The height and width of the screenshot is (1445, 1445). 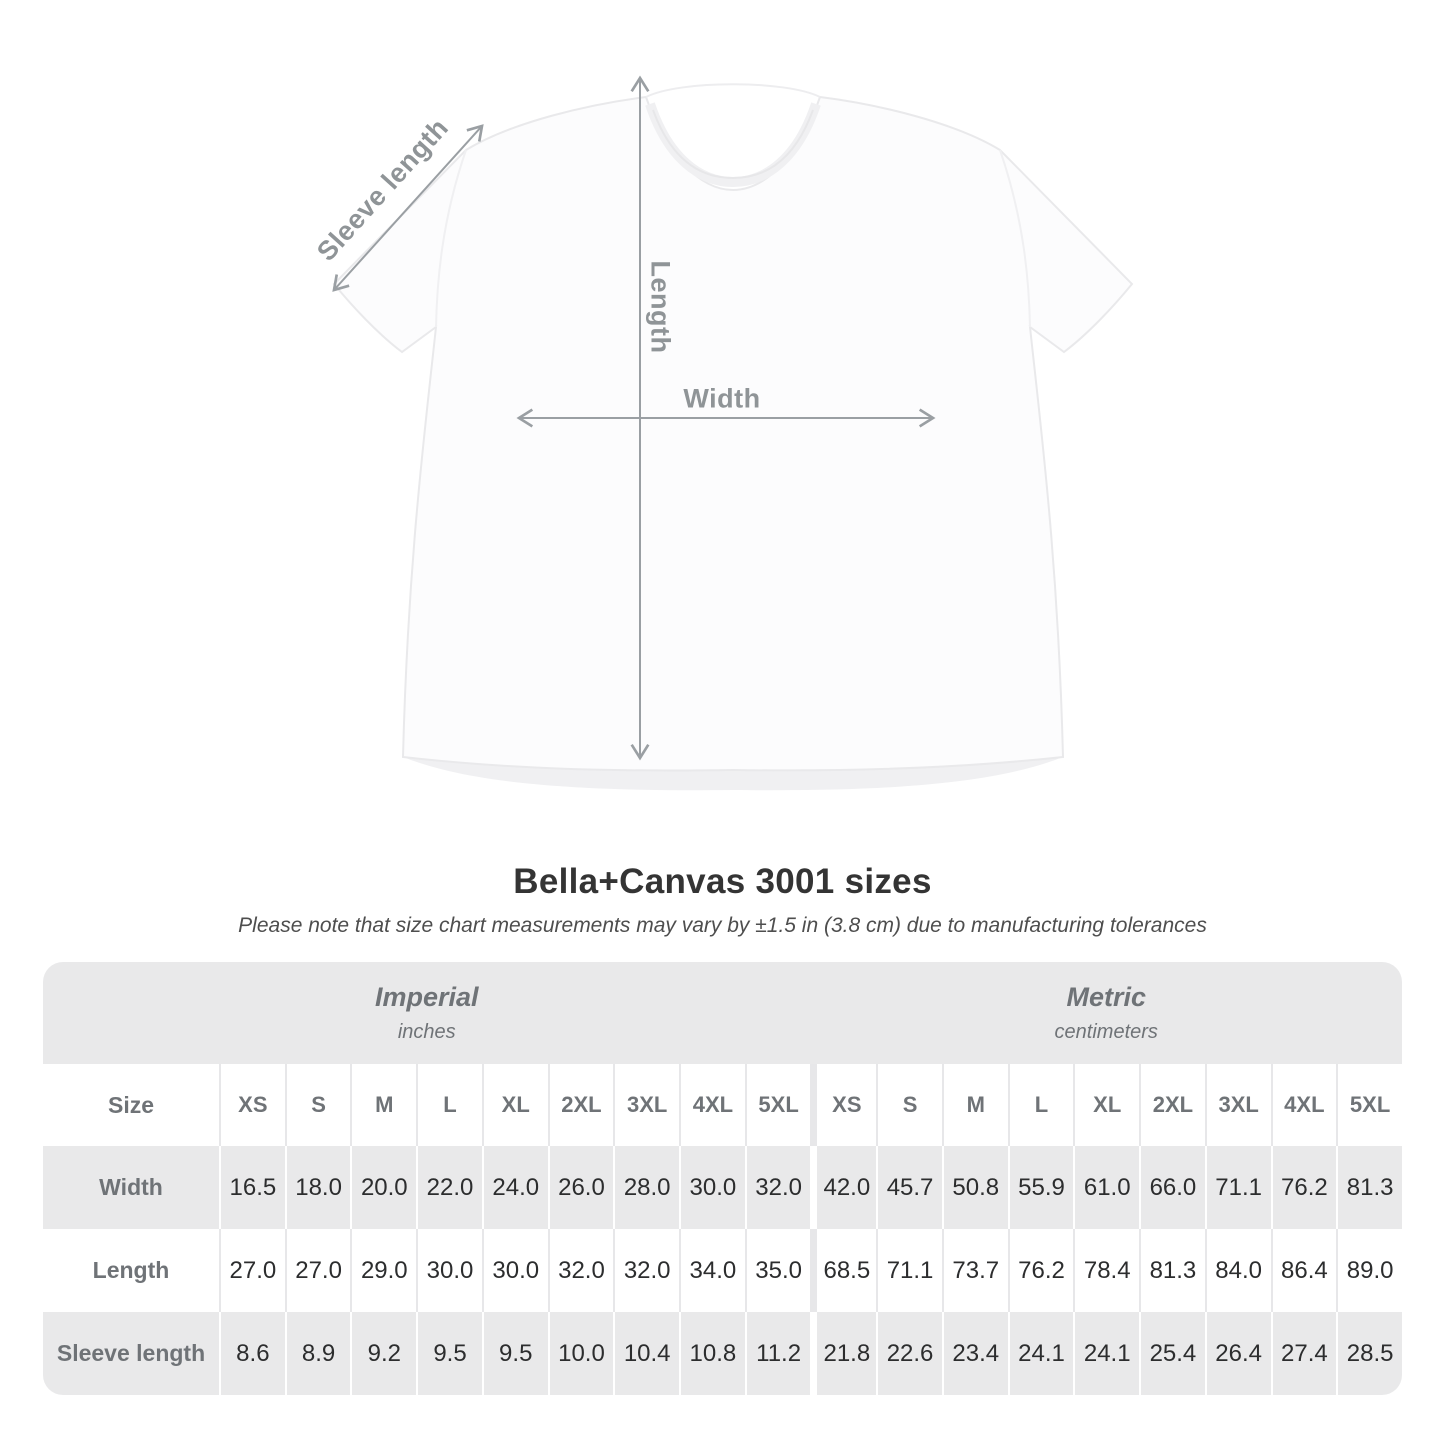 What do you see at coordinates (514, 1105) in the screenshot?
I see `size-col-header-imperial-xl: XL` at bounding box center [514, 1105].